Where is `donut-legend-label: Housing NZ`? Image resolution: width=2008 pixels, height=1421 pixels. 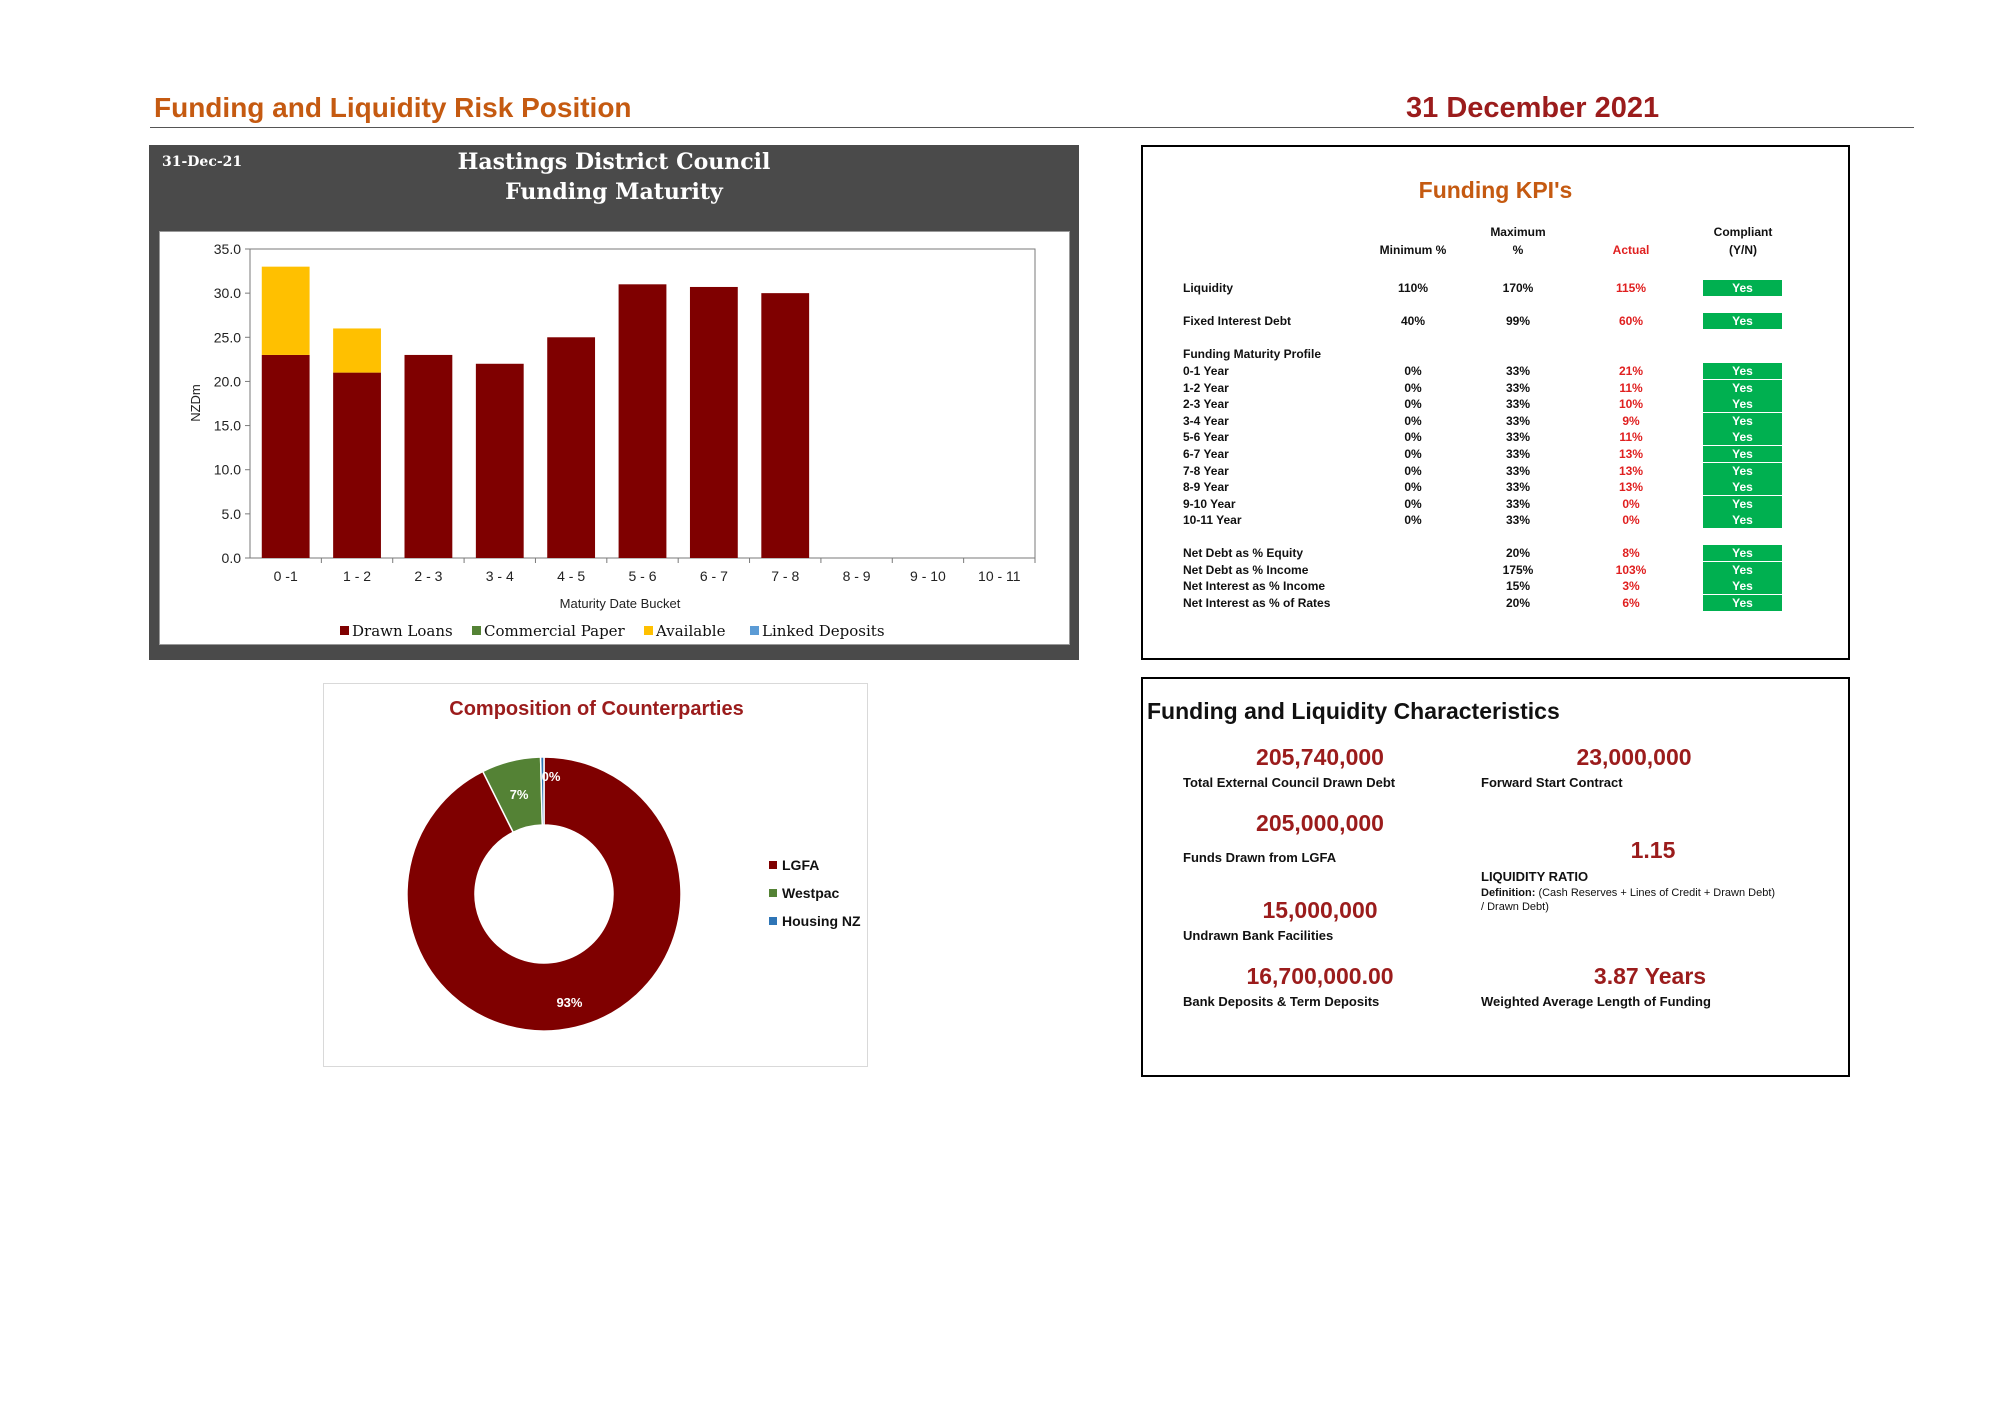
donut-legend-label: Housing NZ is located at coordinates (821, 921).